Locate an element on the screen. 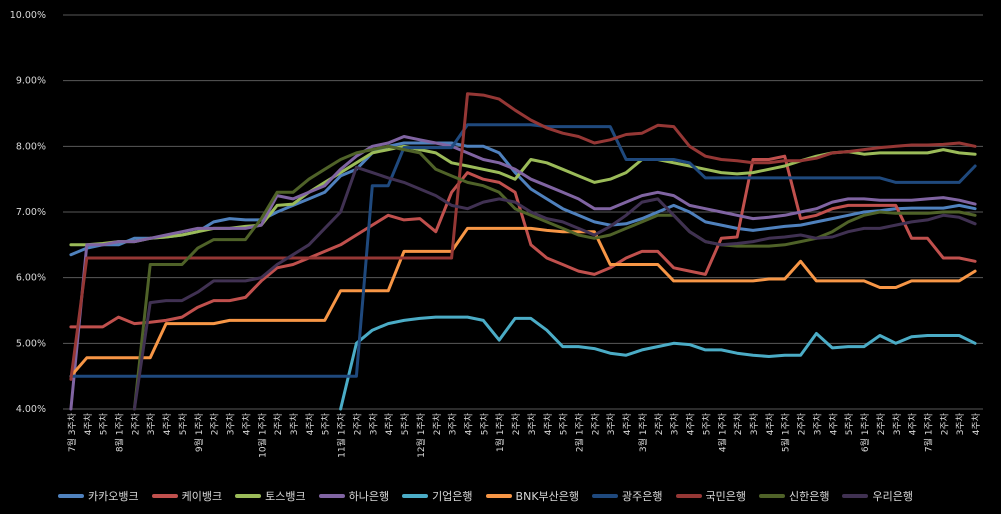 This screenshot has width=1001, height=514. x-tick-label: 7월 1주차 is located at coordinates (928, 432).